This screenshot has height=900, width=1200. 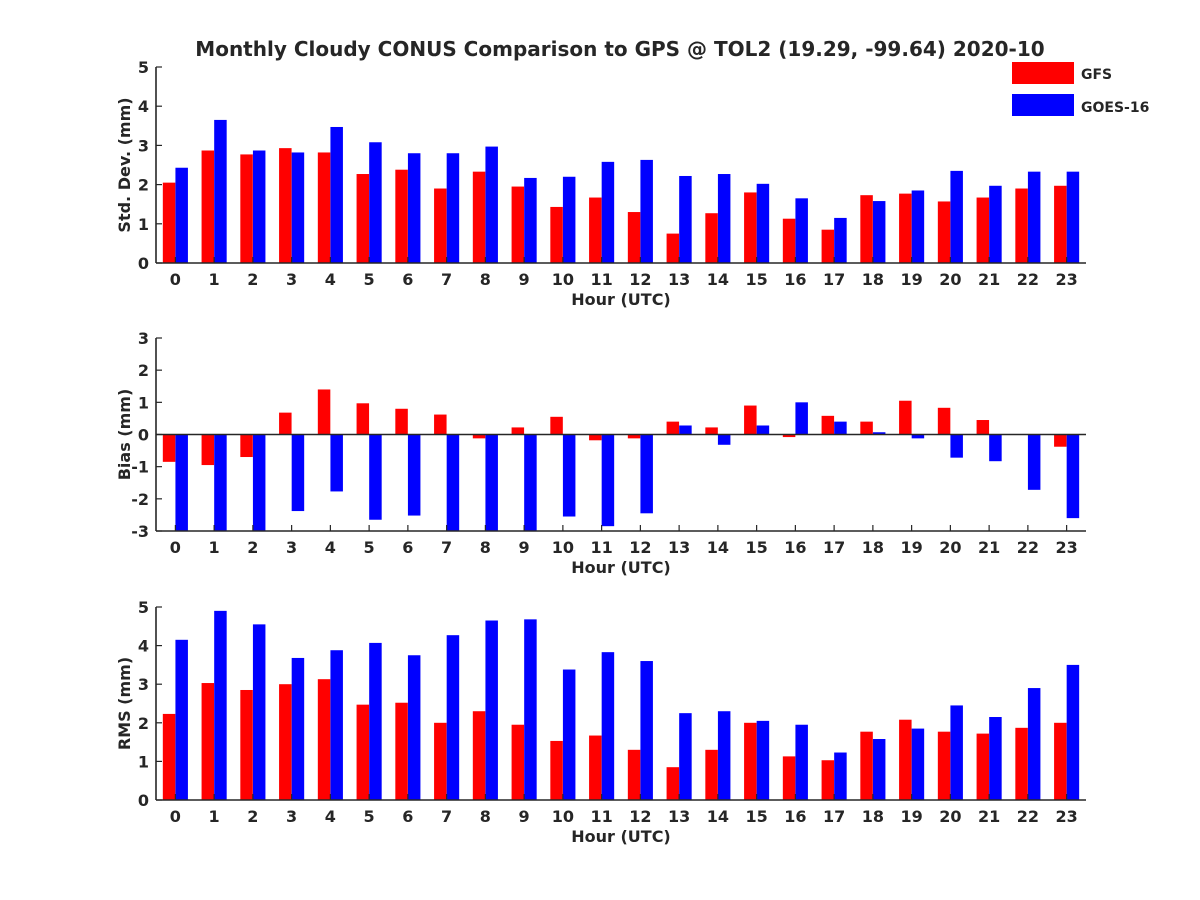 I want to click on std-dev-x-tick-label: 9, so click(x=524, y=279).